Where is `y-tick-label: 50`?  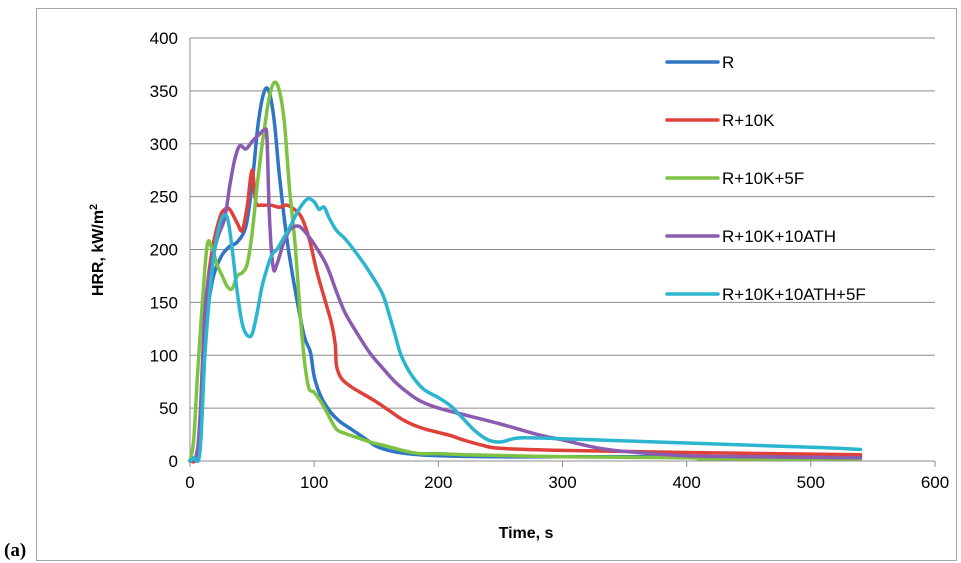
y-tick-label: 50 is located at coordinates (168, 408).